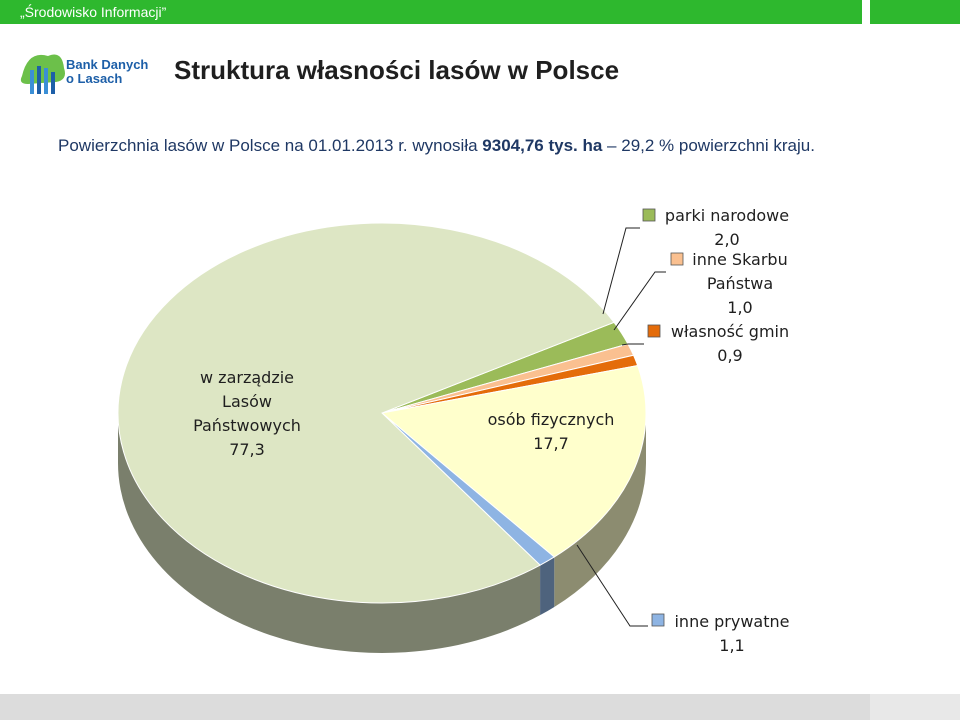 The image size is (960, 720). I want to click on bank-logo-icon, so click(42, 74).